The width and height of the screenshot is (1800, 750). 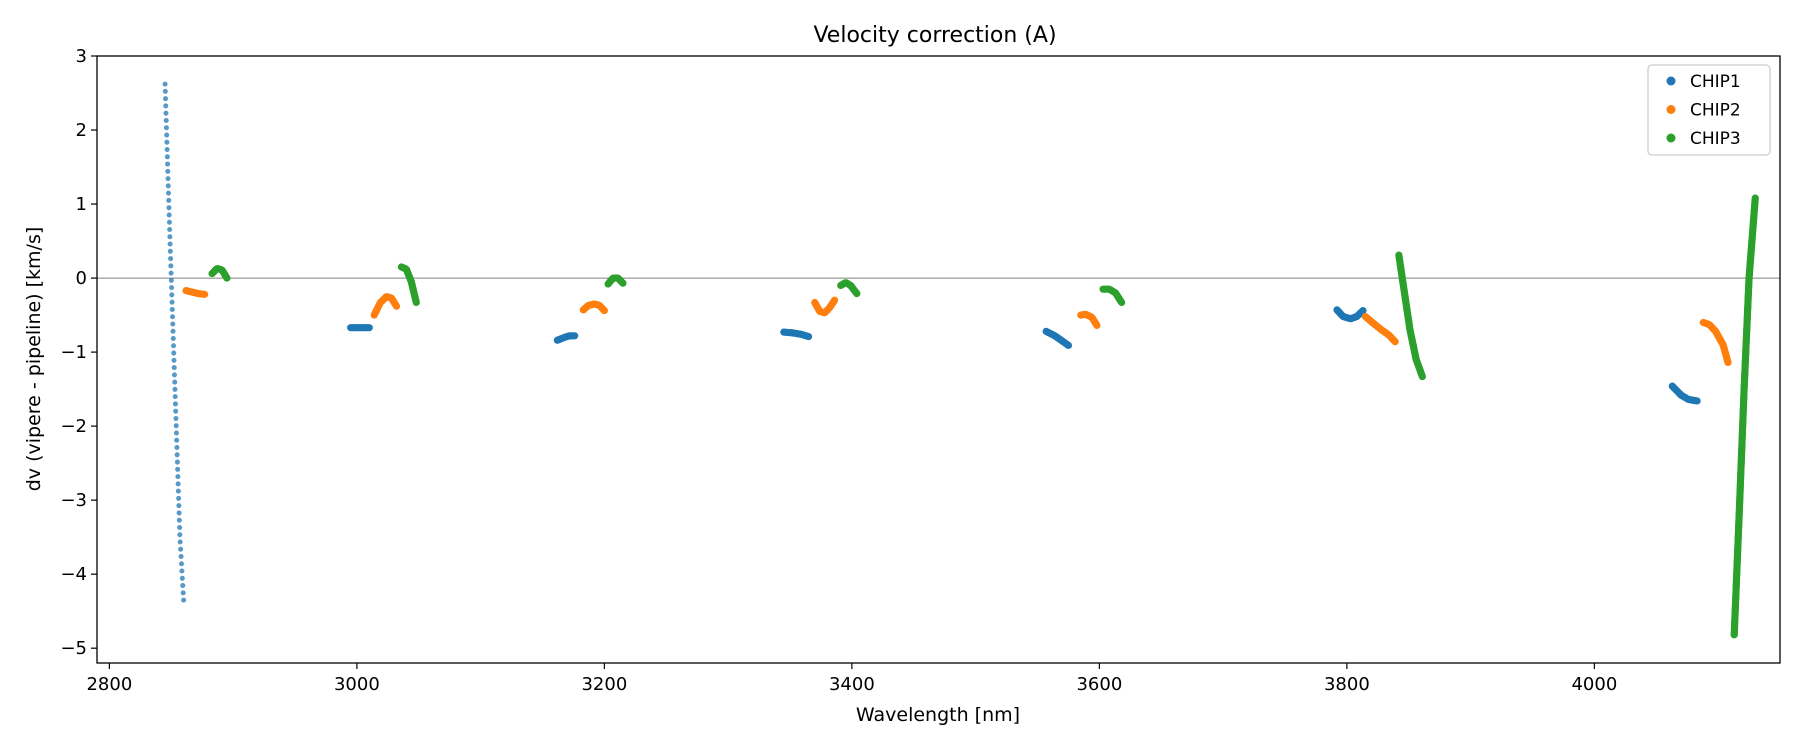 What do you see at coordinates (1671, 109) in the screenshot?
I see `legend-marker-chip2` at bounding box center [1671, 109].